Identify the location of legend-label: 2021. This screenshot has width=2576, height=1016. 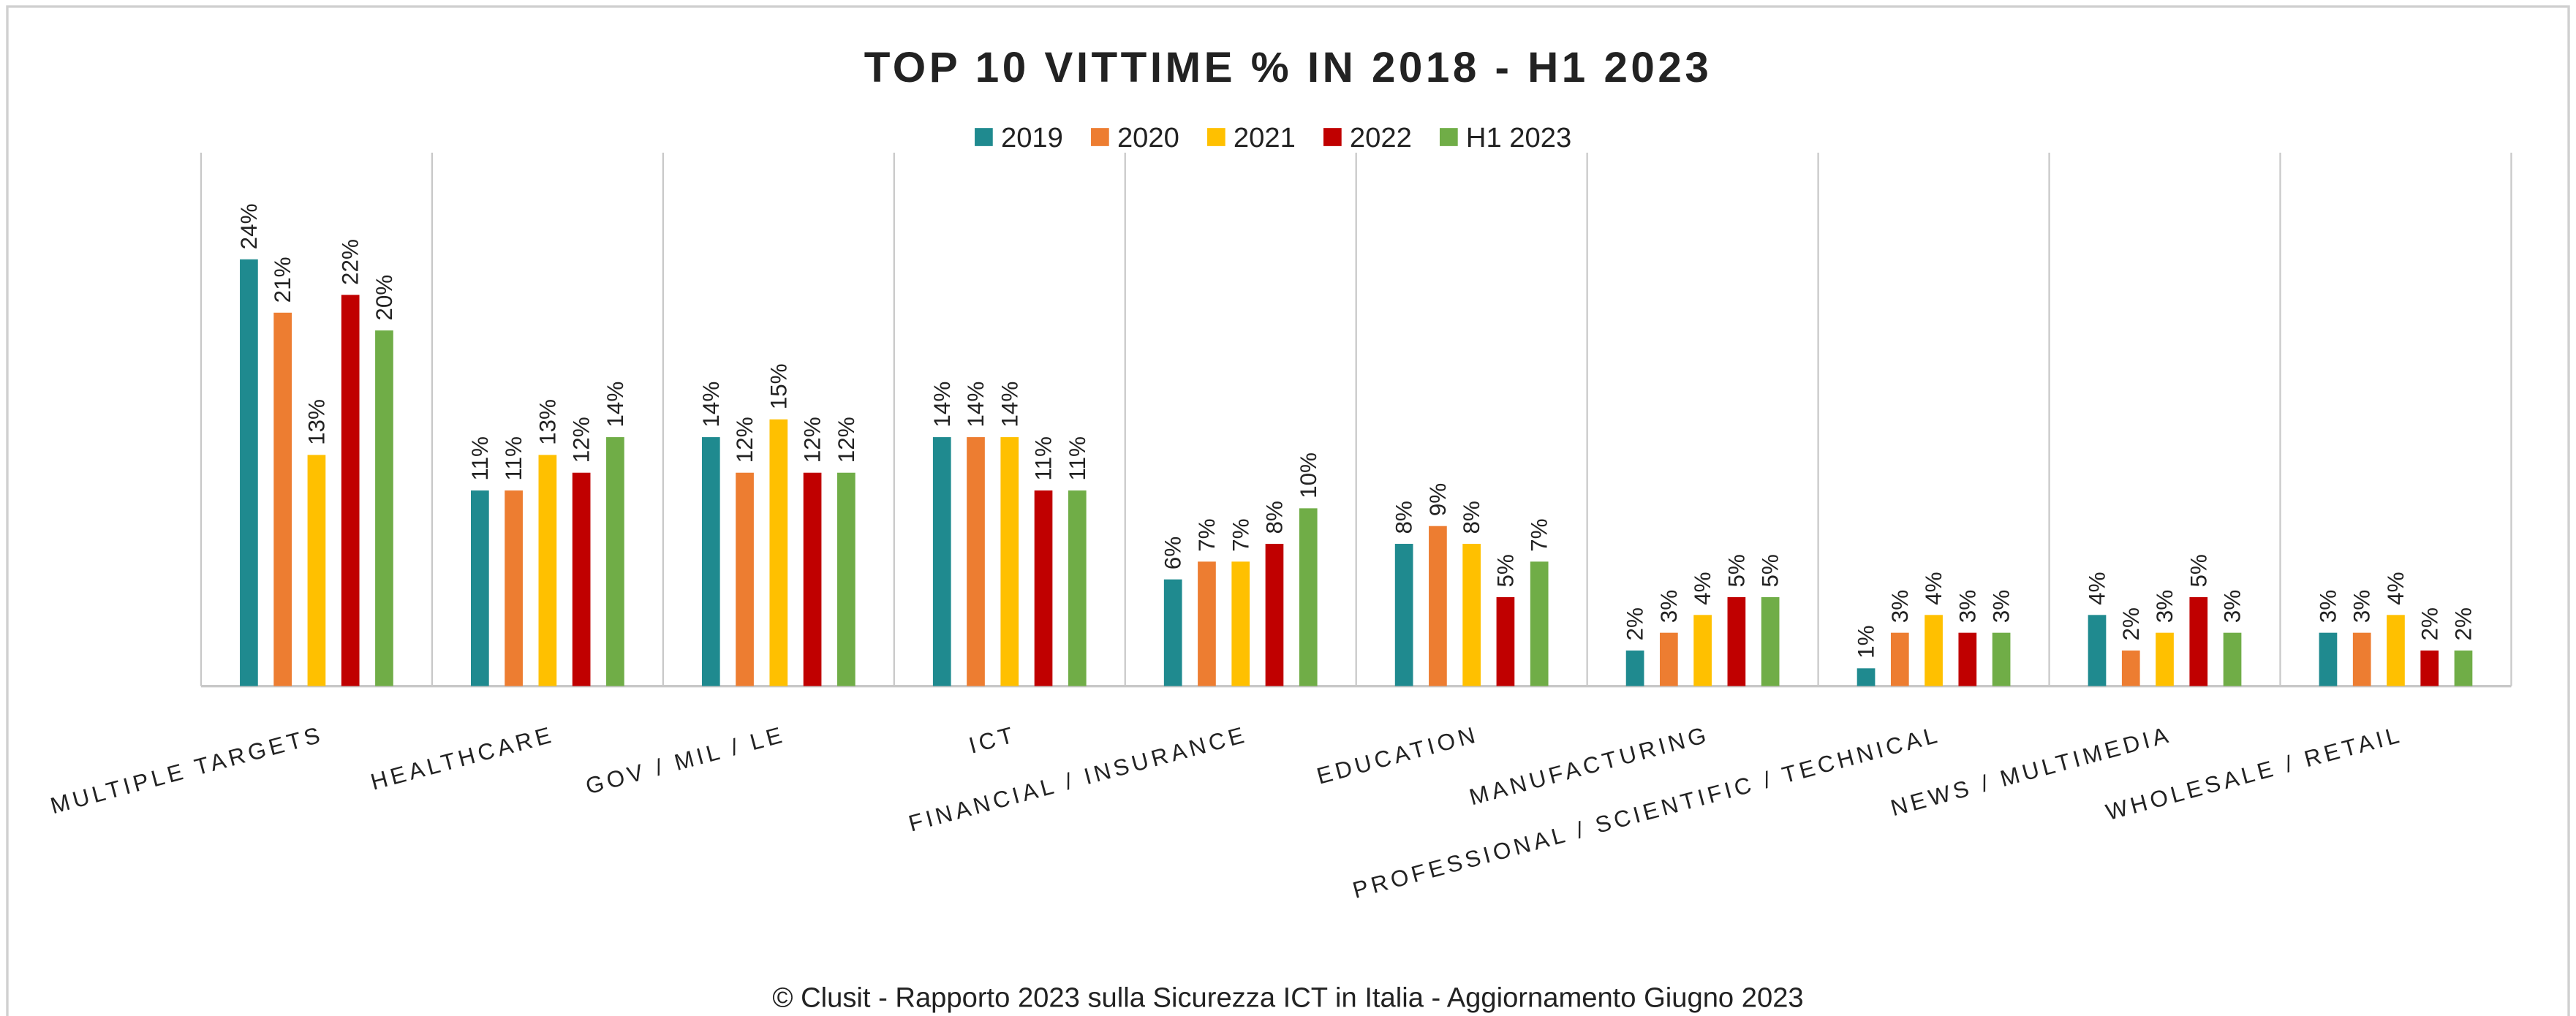
(1265, 137).